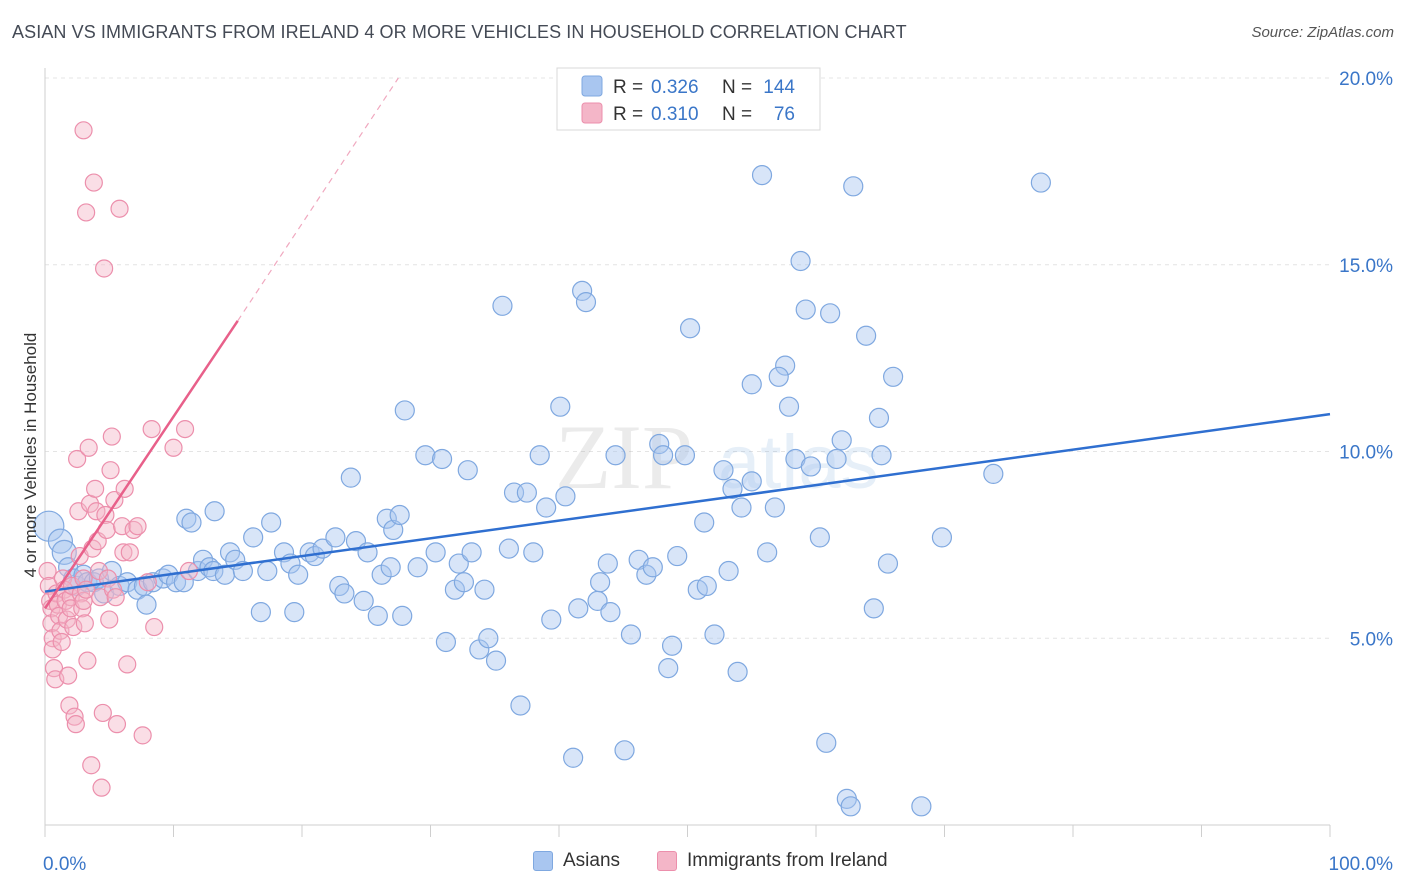 This screenshot has width=1406, height=892. I want to click on watermark-atlas: atlas, so click(798, 462).